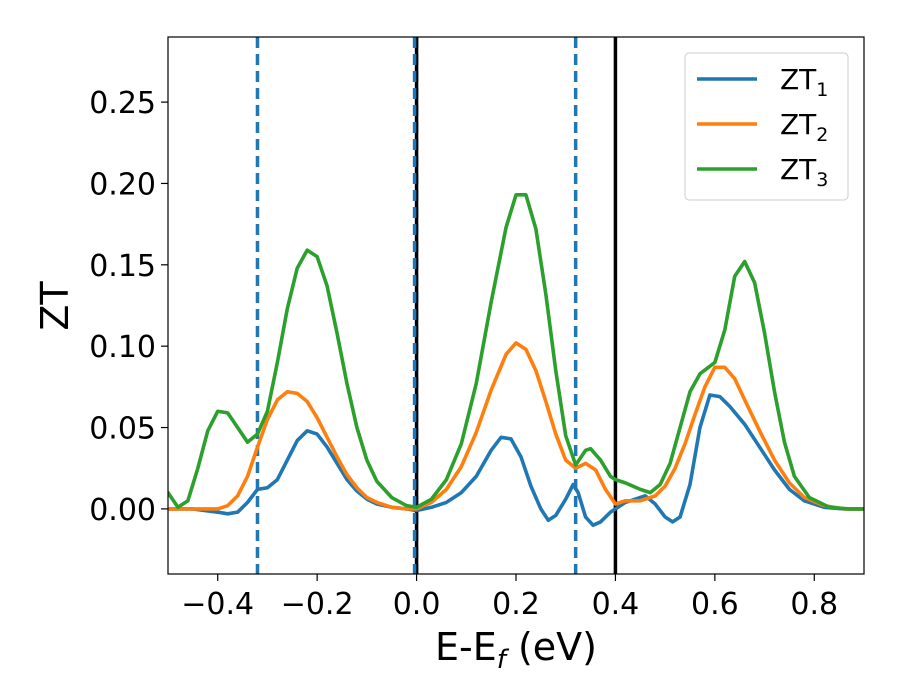  I want to click on x-axis-label: E-Ef (eV), so click(516, 650).